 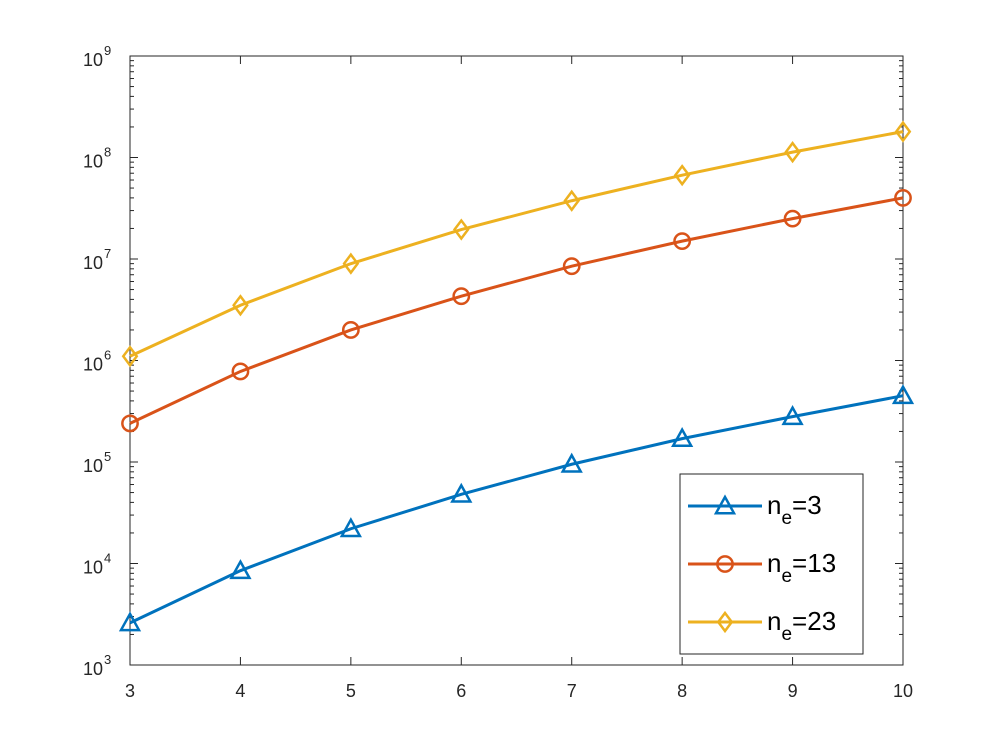 What do you see at coordinates (107, 456) in the screenshot?
I see `y-tick-exponent: 5` at bounding box center [107, 456].